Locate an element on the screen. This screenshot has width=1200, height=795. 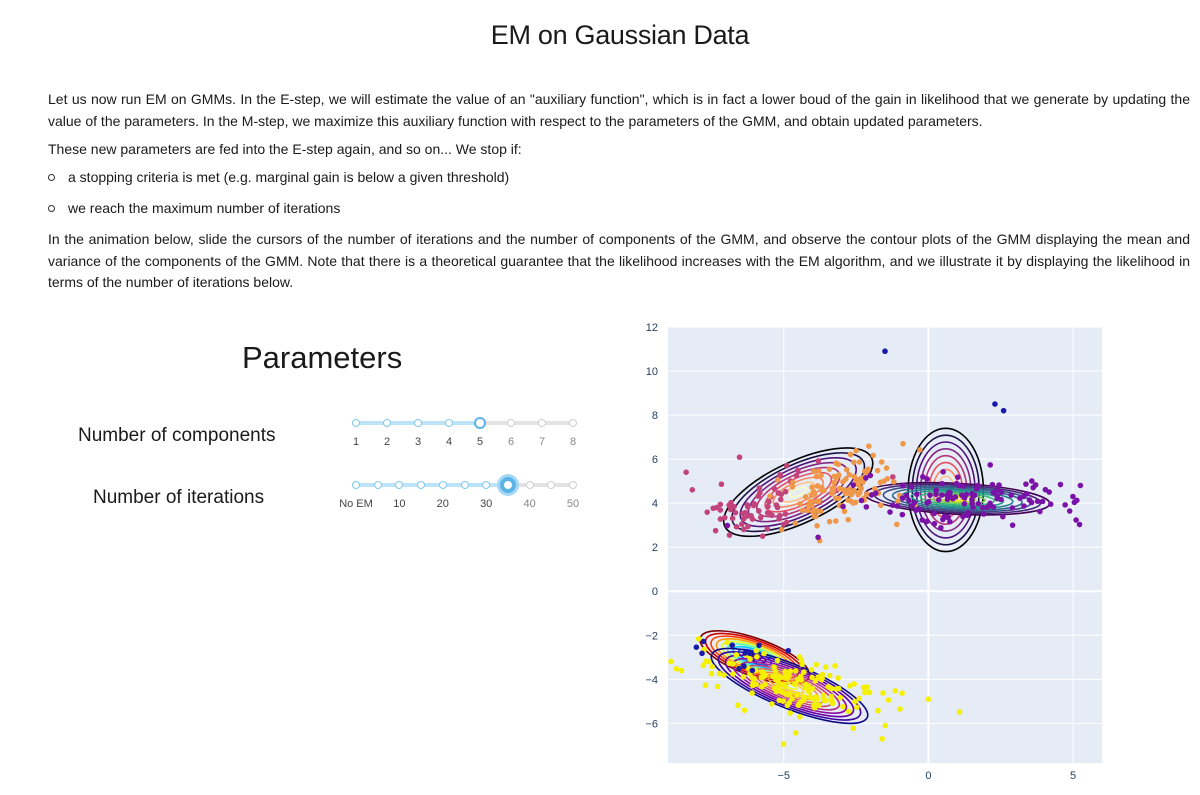
components-label: Number of components is located at coordinates (177, 435).